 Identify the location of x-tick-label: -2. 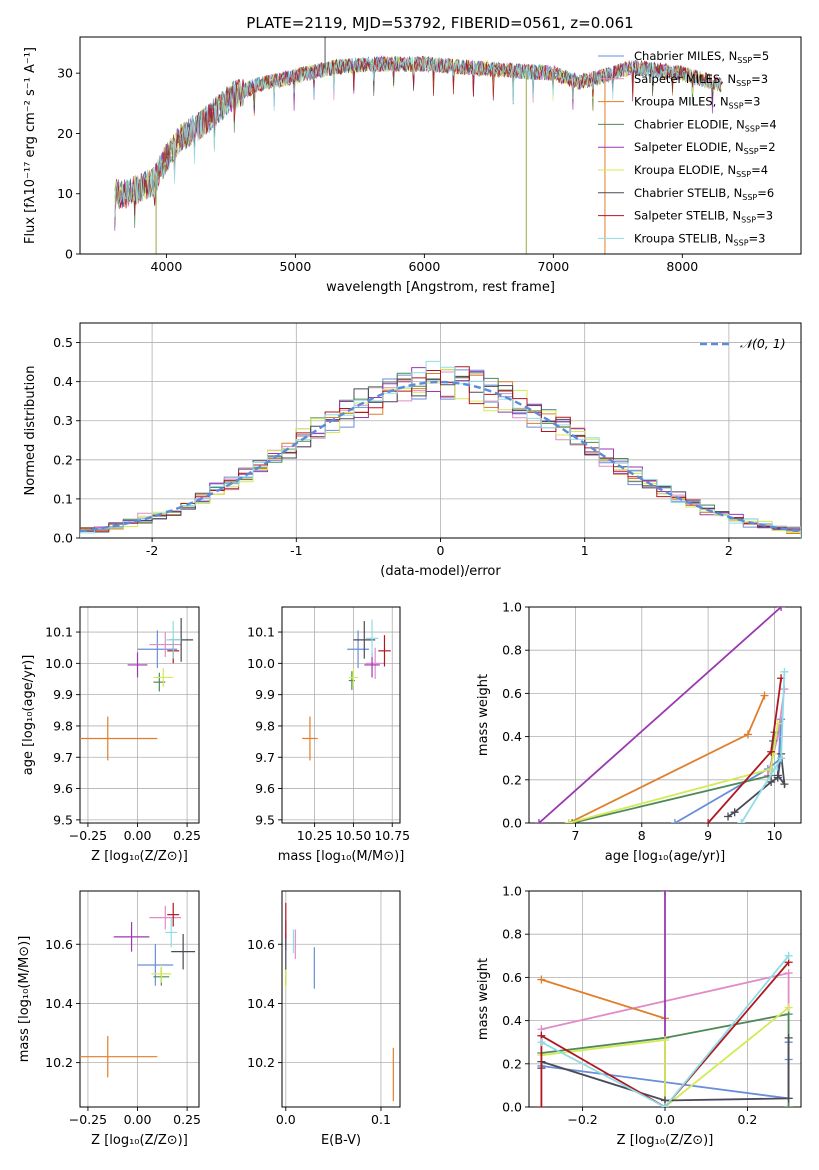
(152, 550).